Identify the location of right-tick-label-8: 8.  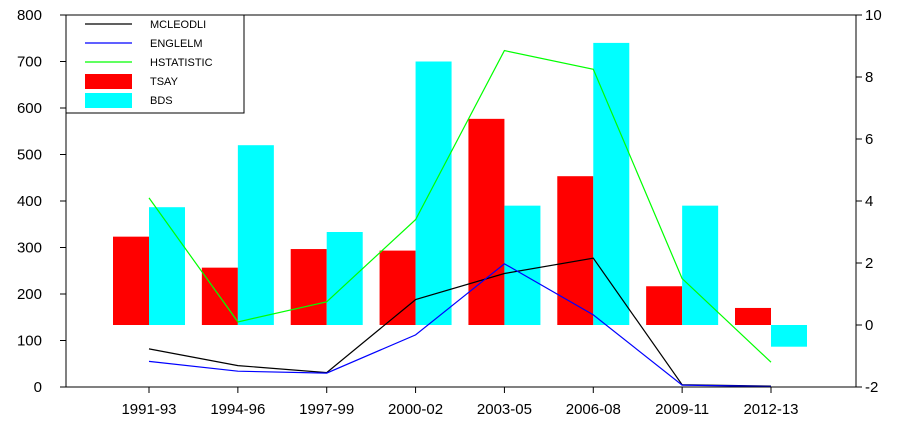
(869, 77).